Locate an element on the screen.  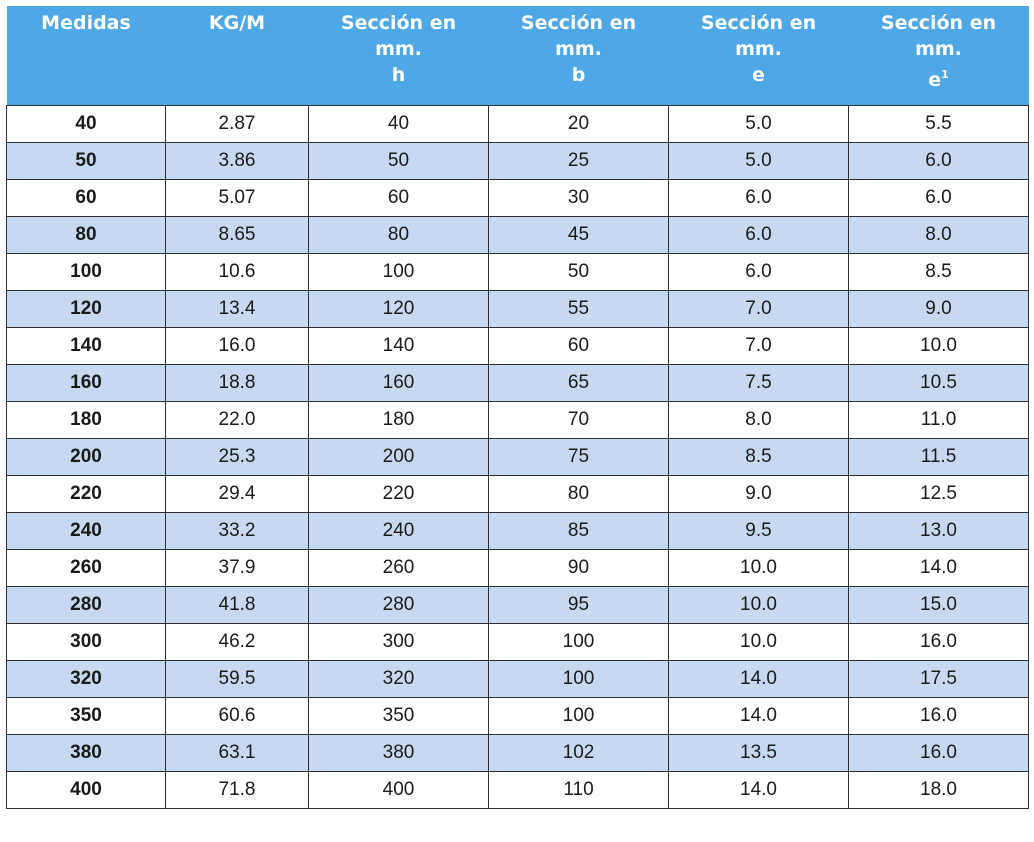
table-cell: 140 is located at coordinates (398, 345).